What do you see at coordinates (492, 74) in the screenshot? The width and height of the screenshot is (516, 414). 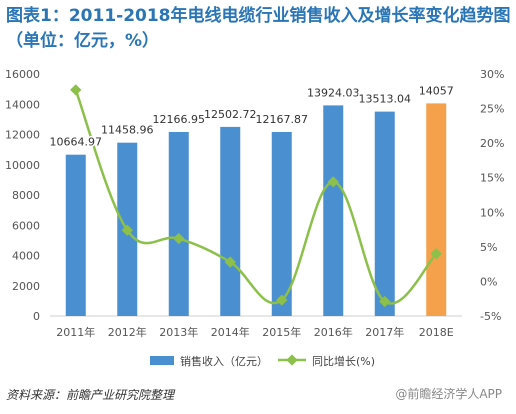 I see `y-right-tick-label: 30%` at bounding box center [492, 74].